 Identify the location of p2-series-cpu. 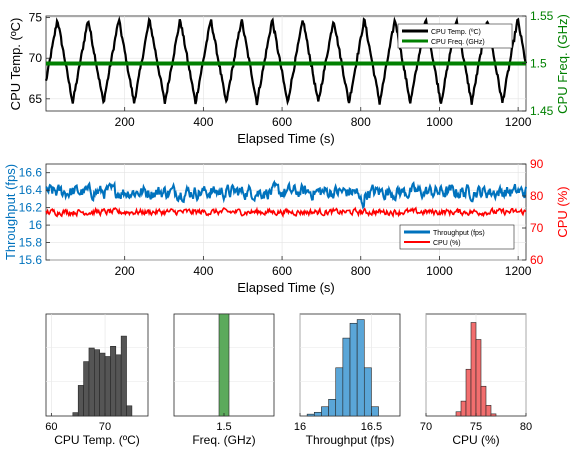
(286, 212).